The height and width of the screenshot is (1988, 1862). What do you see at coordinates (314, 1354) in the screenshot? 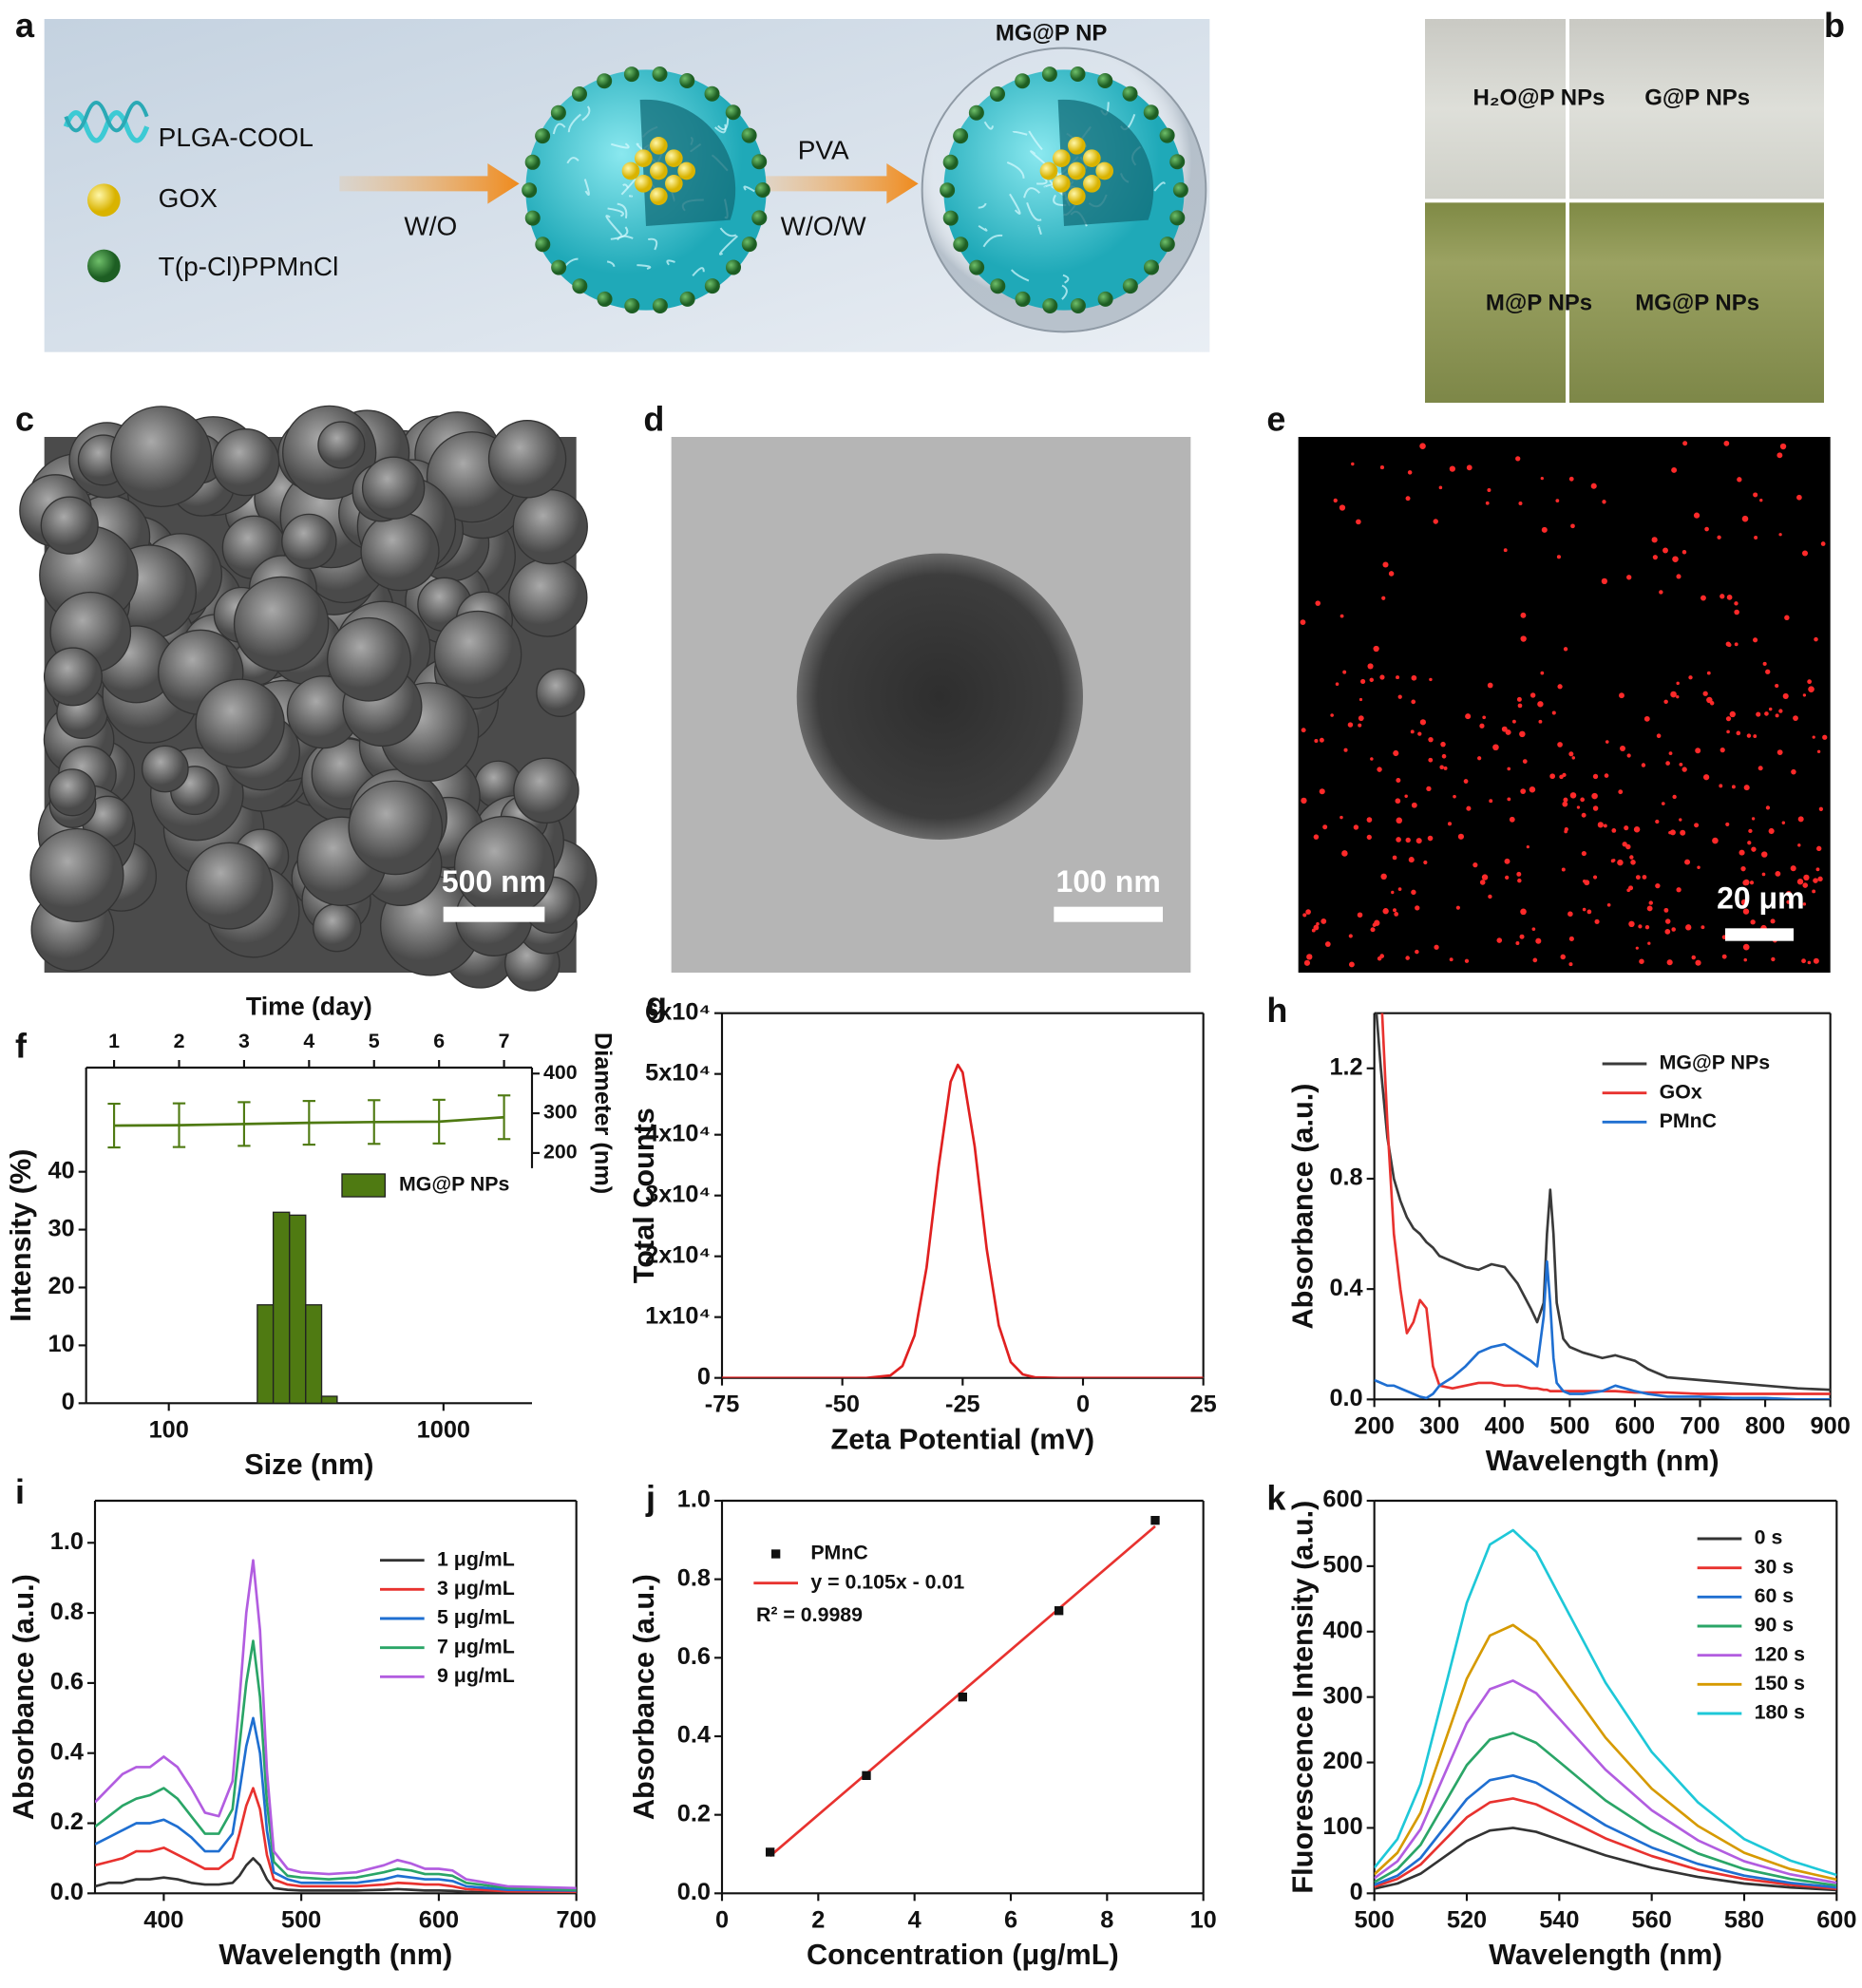
I see `histogram-bar` at bounding box center [314, 1354].